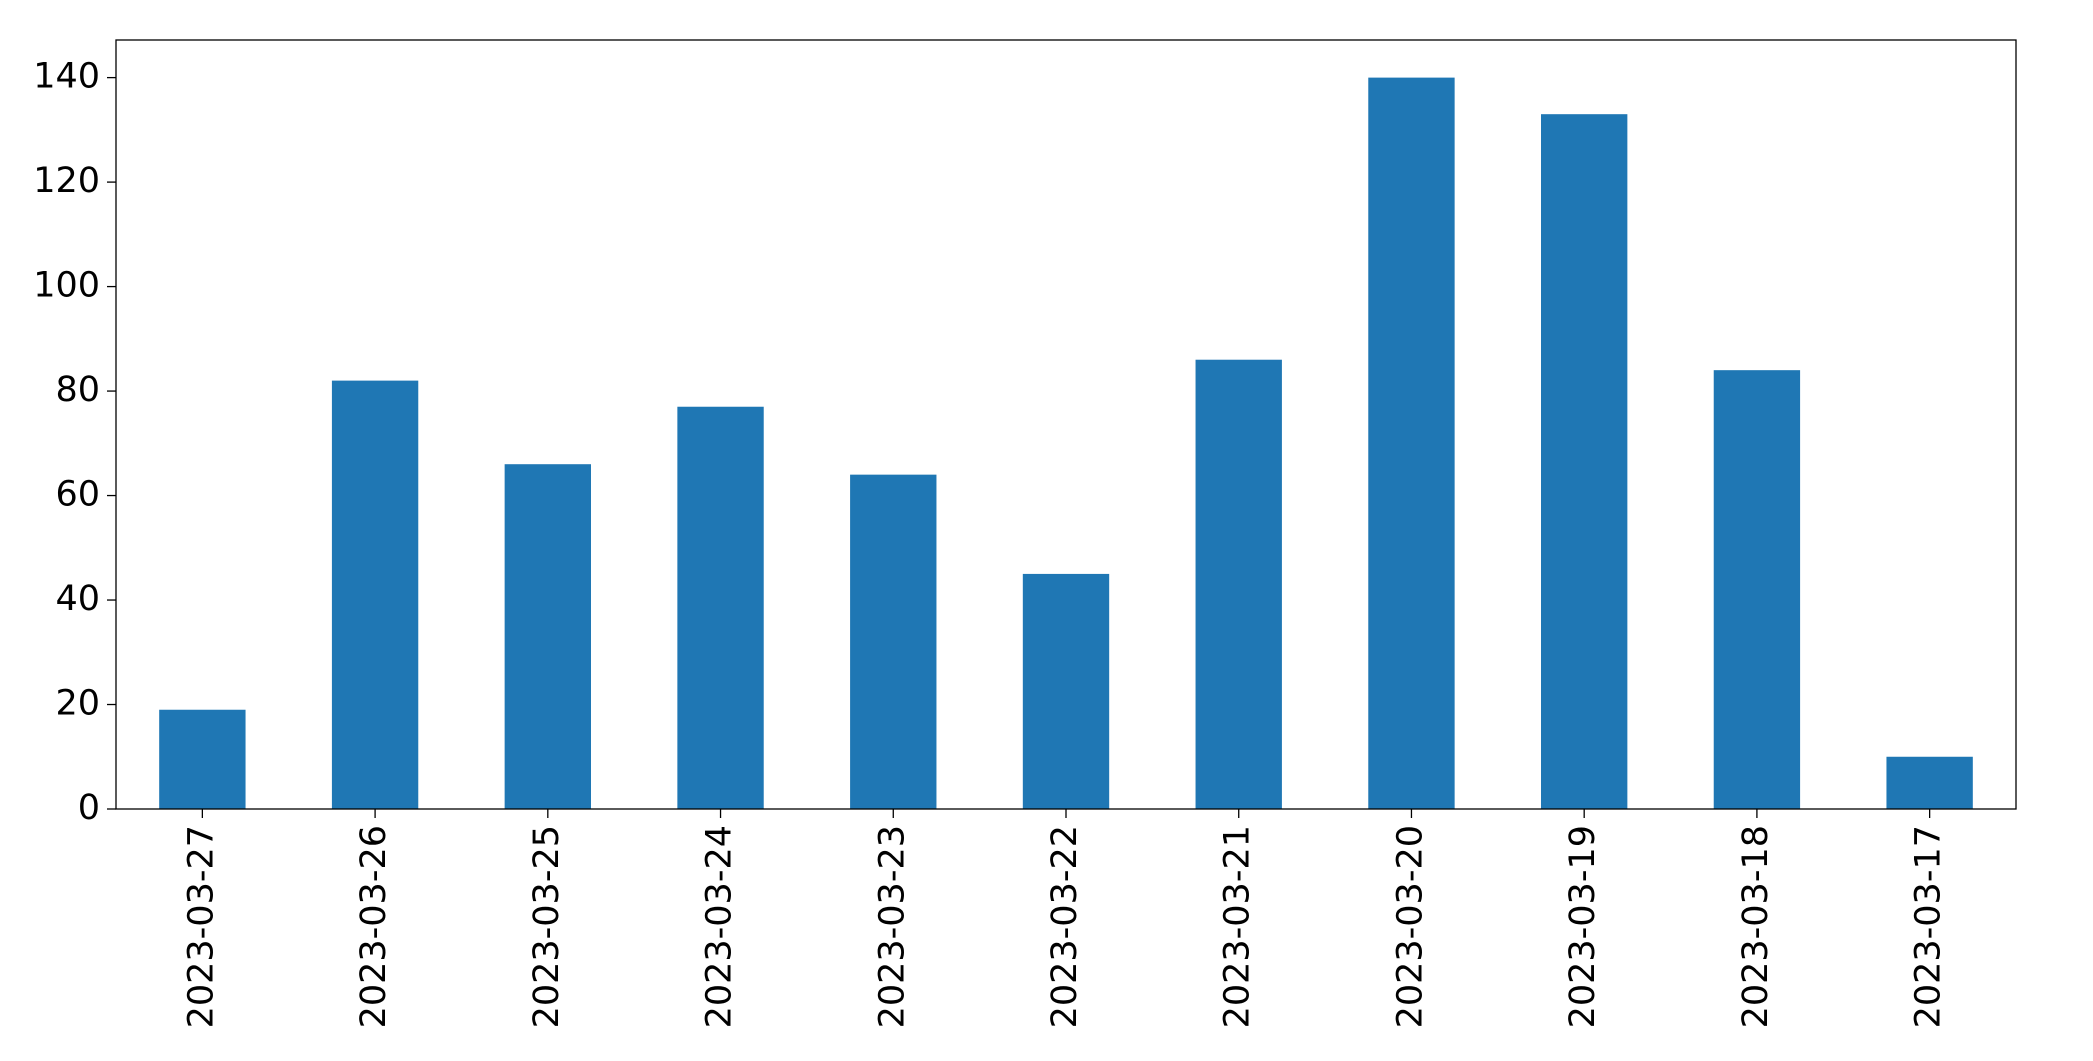 The image size is (2093, 1061). Describe the element at coordinates (1238, 926) in the screenshot. I see `x-tick-label: 2023-03-21` at that location.